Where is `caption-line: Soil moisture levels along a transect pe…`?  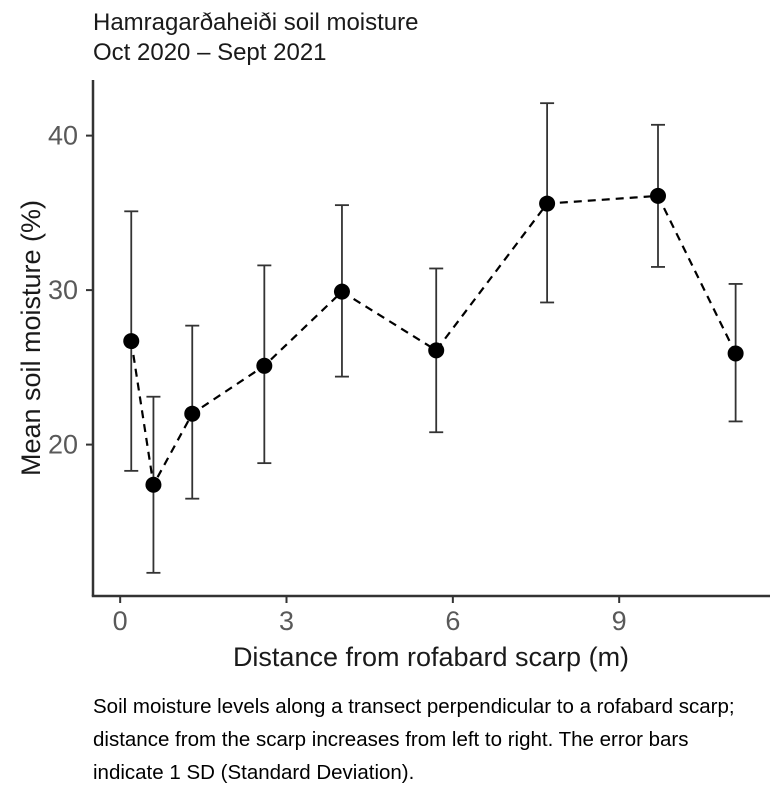 caption-line: Soil moisture levels along a transect pe… is located at coordinates (414, 706).